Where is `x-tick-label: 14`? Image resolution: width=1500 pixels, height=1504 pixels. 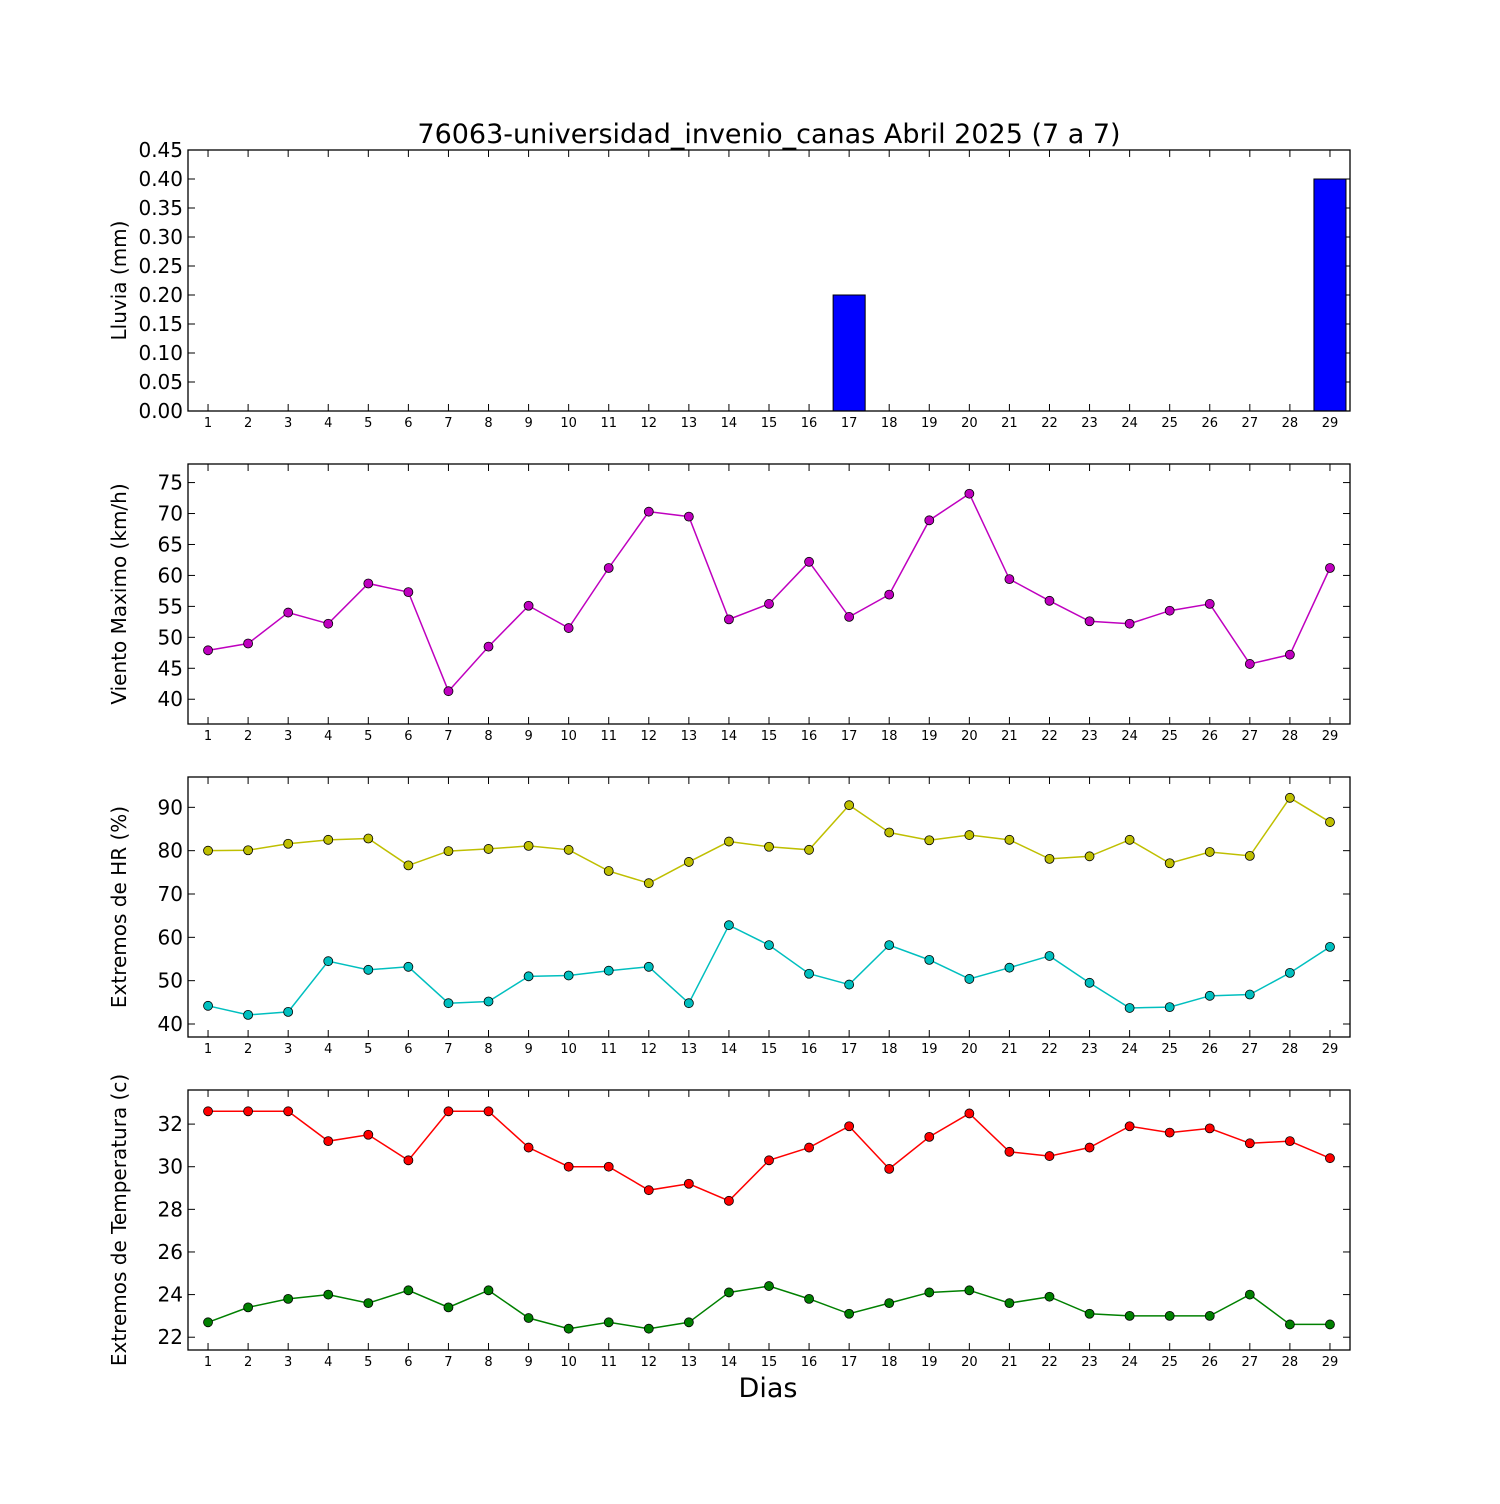
x-tick-label: 14 is located at coordinates (729, 1362).